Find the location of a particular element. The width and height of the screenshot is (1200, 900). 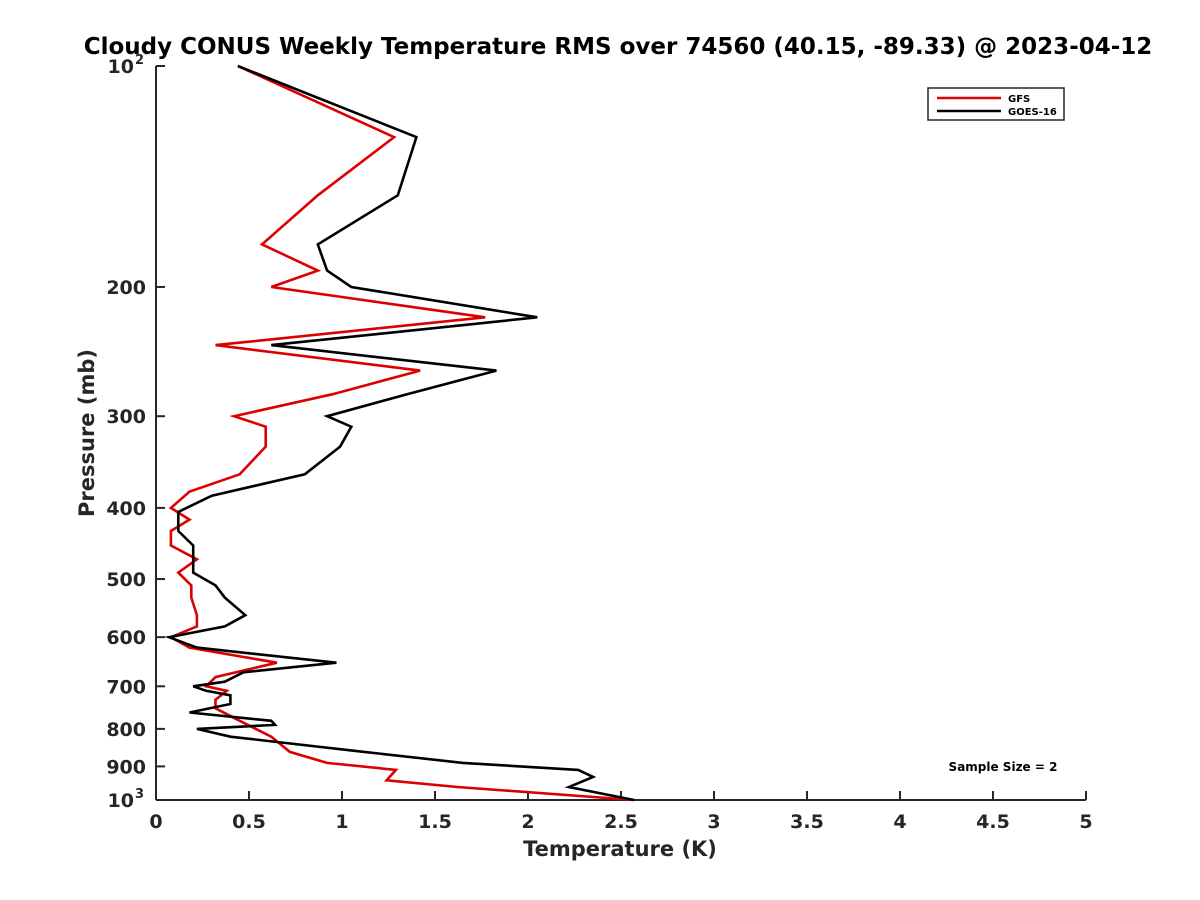

x-axis-label: Temperature (K) is located at coordinates (620, 849).